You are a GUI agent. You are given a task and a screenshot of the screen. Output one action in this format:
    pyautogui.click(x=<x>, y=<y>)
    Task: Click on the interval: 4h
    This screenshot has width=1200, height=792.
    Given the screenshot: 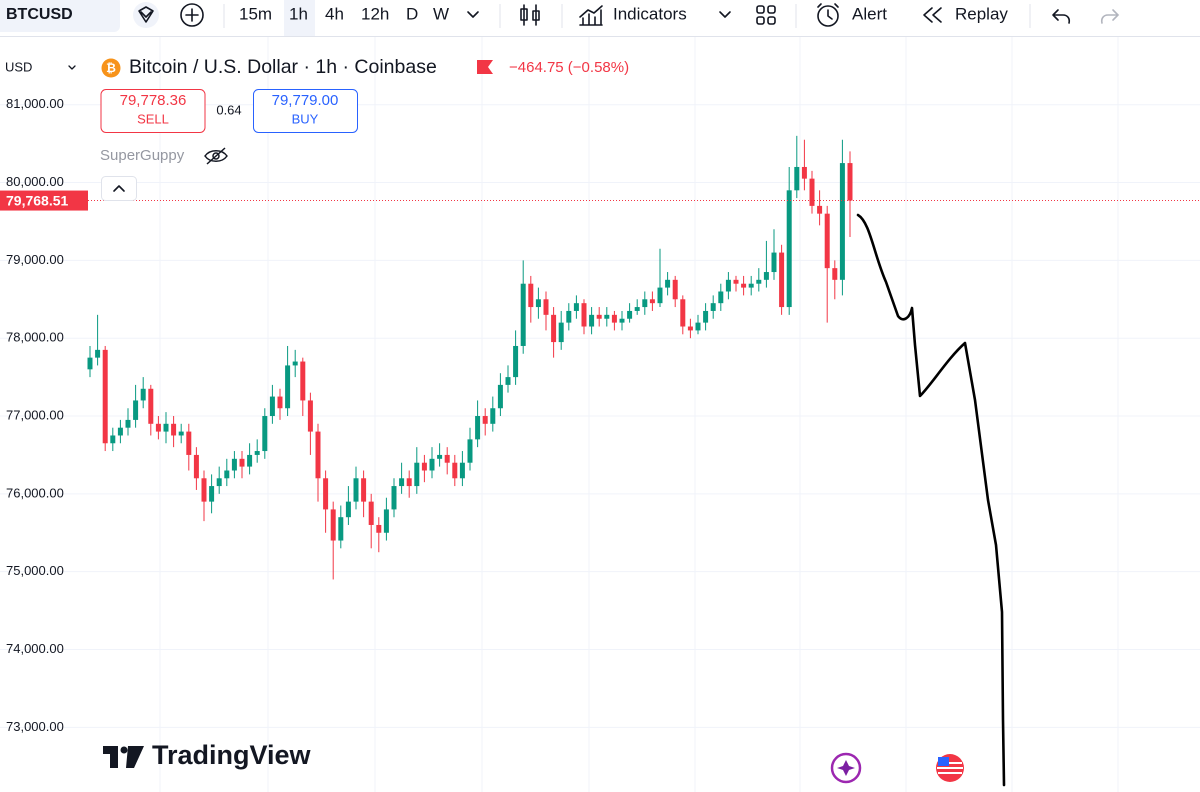 What is the action you would take?
    pyautogui.click(x=334, y=13)
    